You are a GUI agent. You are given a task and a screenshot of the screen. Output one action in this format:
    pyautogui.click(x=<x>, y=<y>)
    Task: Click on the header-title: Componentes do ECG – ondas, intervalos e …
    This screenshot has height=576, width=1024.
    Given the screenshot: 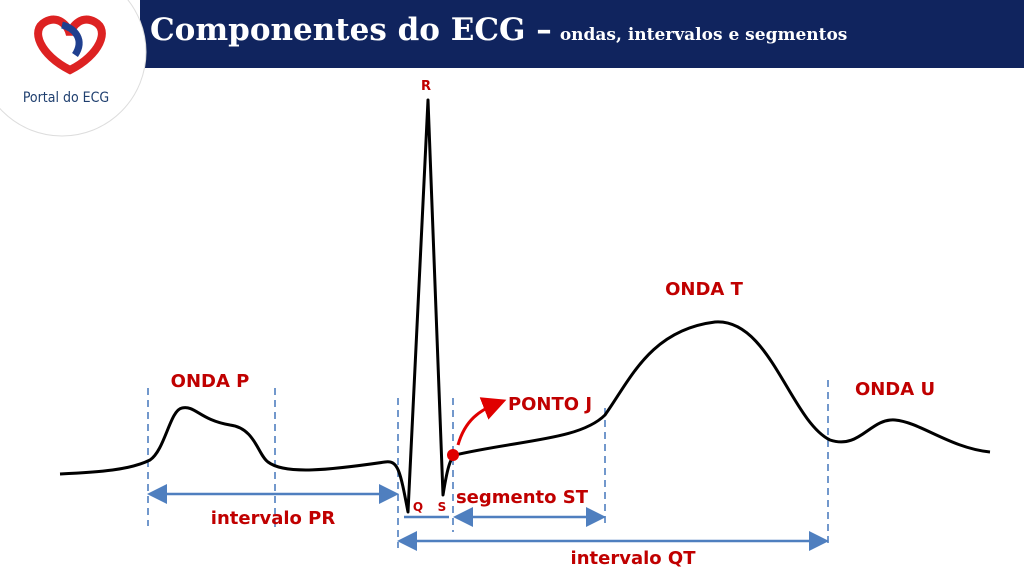 What is the action you would take?
    pyautogui.click(x=498, y=30)
    